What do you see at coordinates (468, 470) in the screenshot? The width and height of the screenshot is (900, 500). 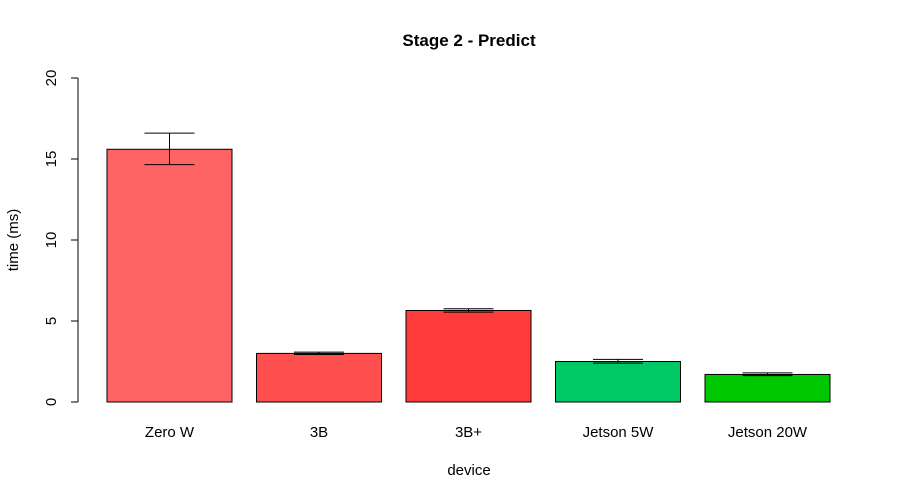 I see `x-axis-label: device` at bounding box center [468, 470].